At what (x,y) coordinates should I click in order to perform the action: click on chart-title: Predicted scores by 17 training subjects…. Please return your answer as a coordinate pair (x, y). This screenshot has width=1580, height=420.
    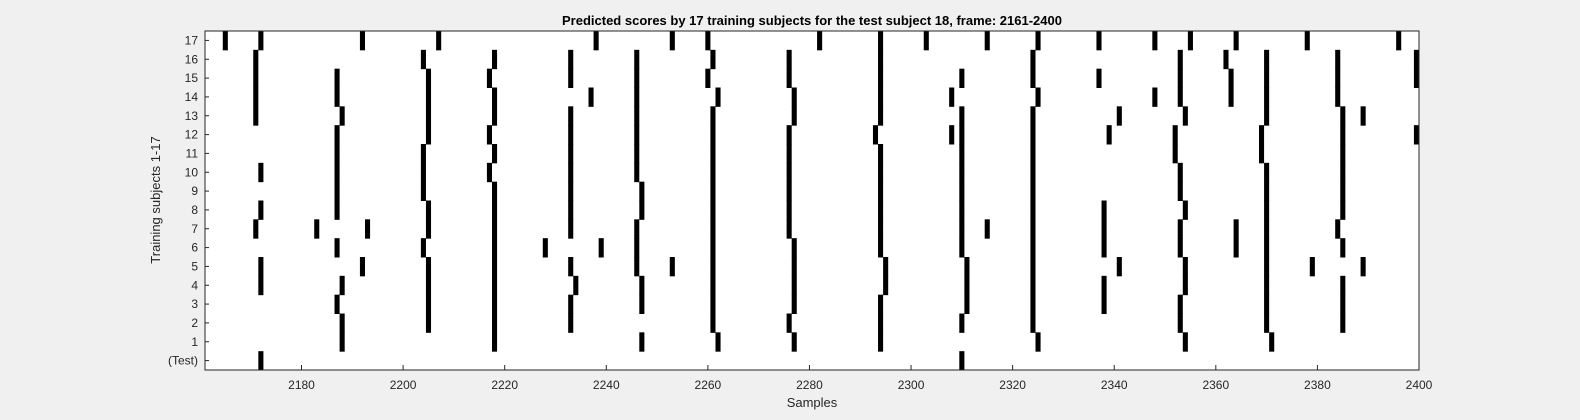
    Looking at the image, I should click on (812, 20).